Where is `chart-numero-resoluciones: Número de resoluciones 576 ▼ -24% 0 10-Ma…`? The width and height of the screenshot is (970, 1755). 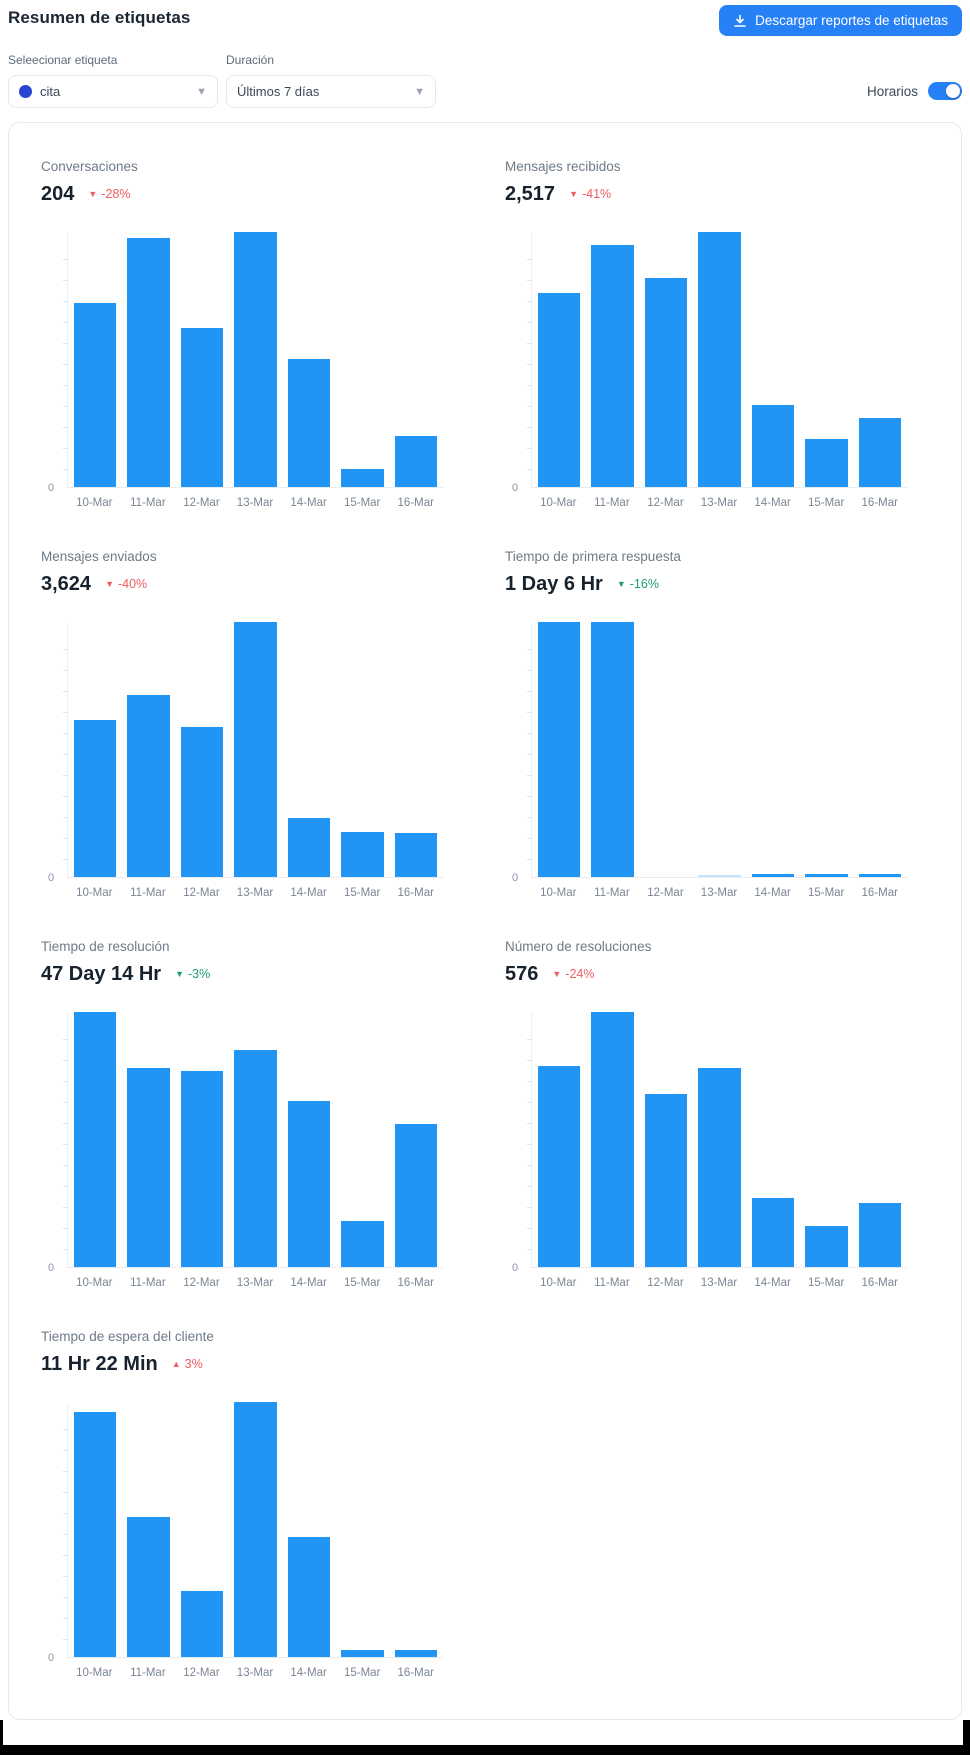 chart-numero-resoluciones: Número de resoluciones 576 ▼ -24% 0 10-Ma… is located at coordinates (706, 1114).